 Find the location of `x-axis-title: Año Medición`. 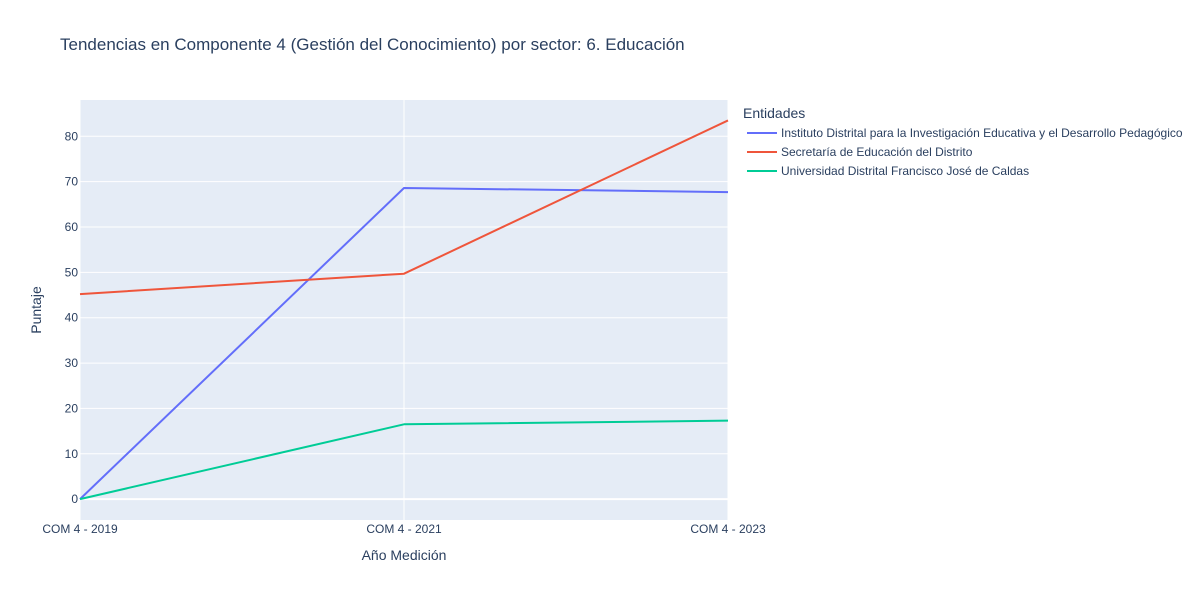

x-axis-title: Año Medición is located at coordinates (404, 555).